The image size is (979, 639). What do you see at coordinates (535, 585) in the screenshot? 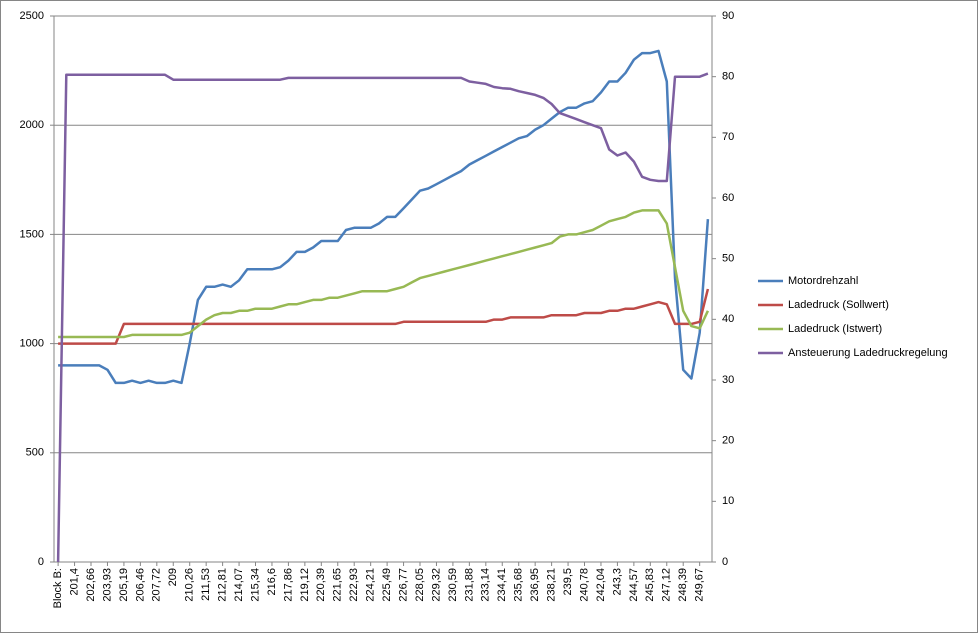
I see `x-tick-label: 236,95` at bounding box center [535, 585].